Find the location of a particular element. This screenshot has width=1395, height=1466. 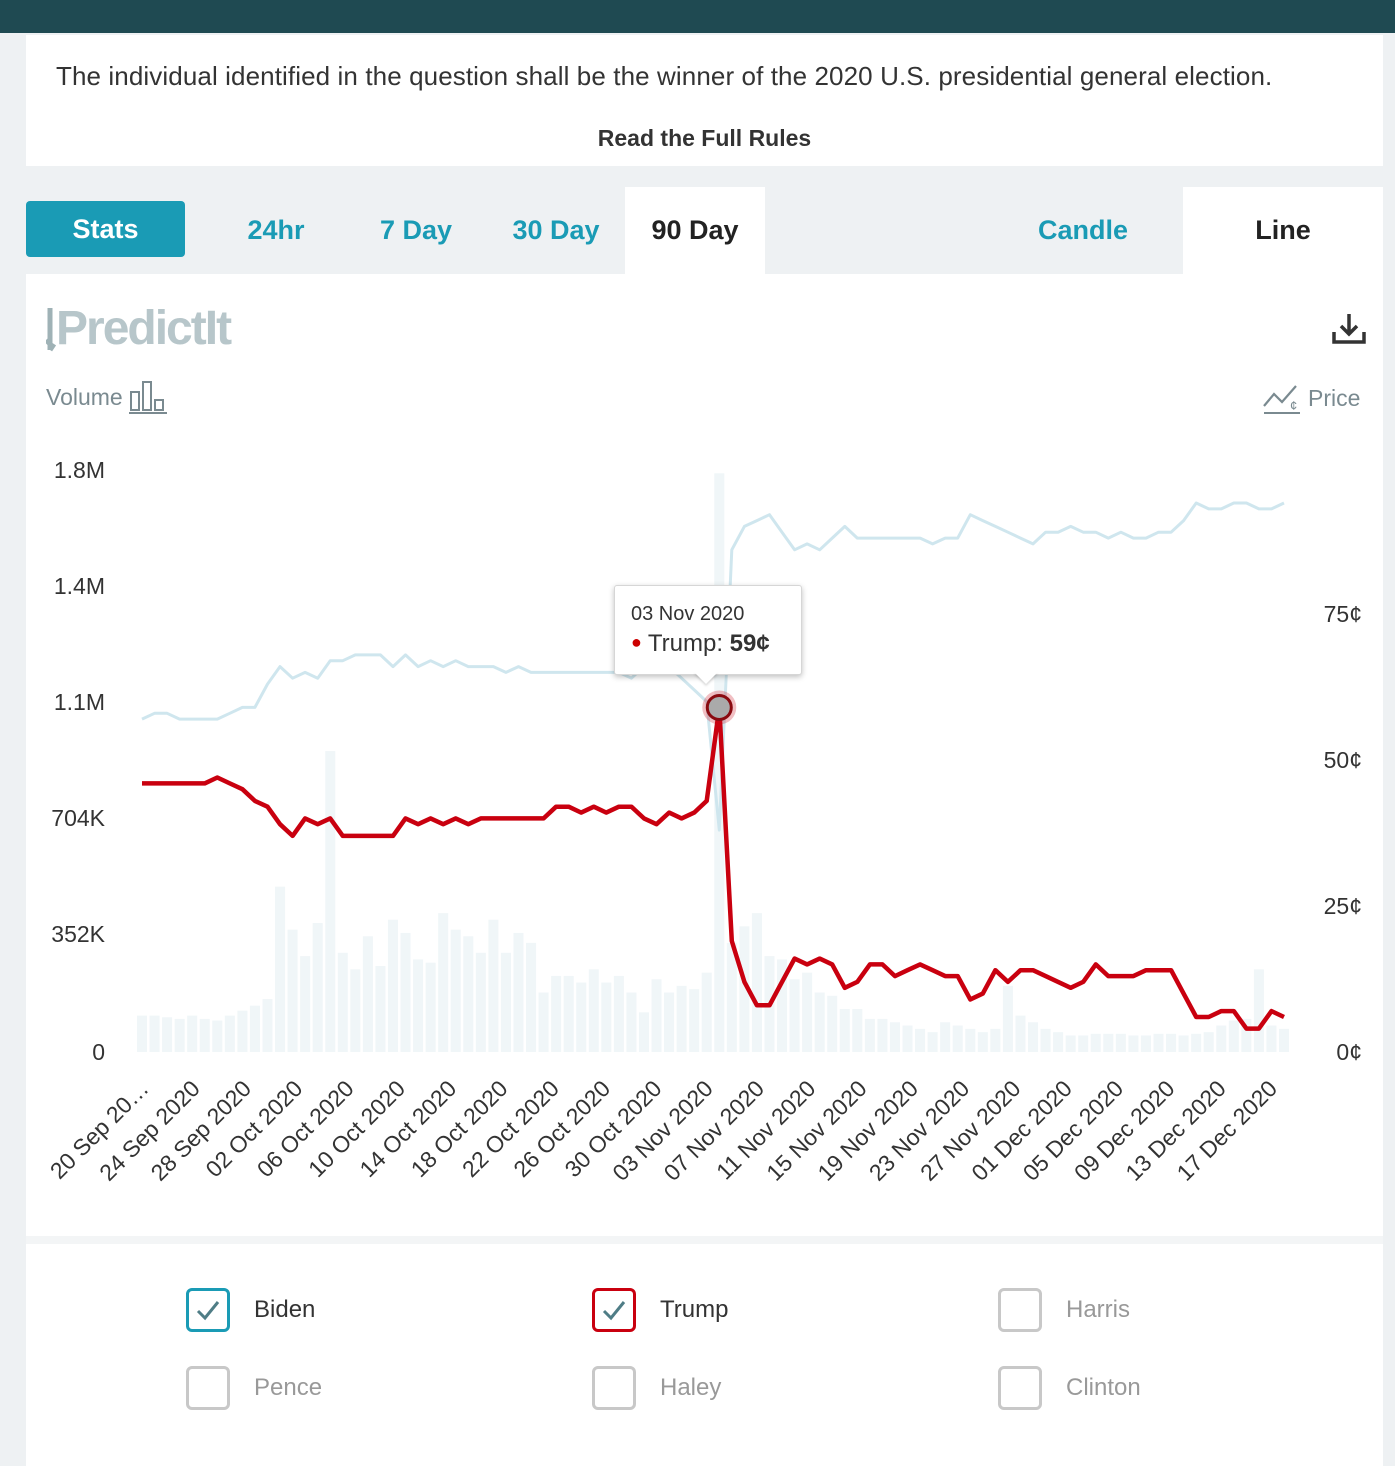

legend-label: Haley is located at coordinates (691, 1387).